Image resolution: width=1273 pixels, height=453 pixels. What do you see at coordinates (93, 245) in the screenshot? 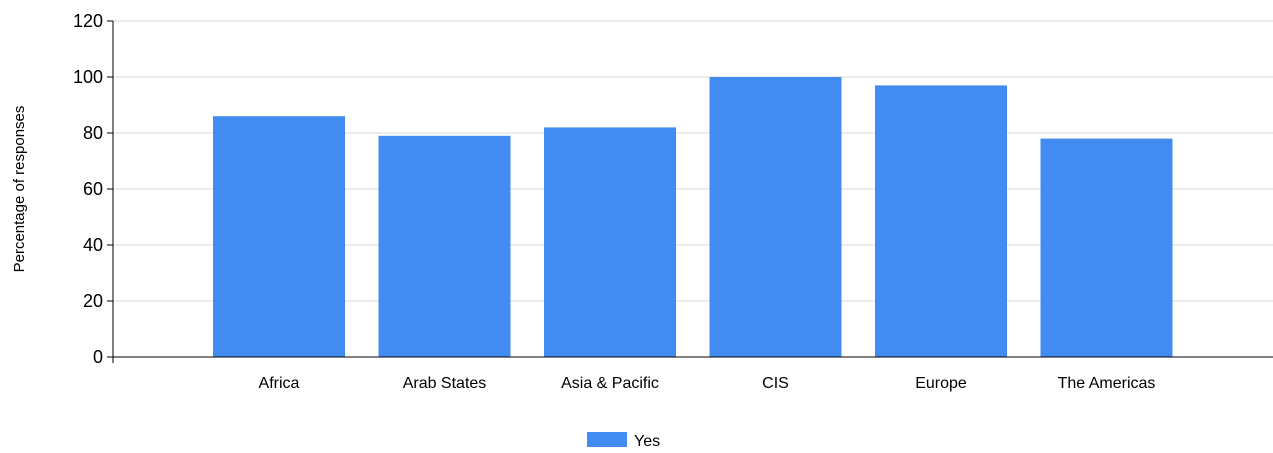
I see `y-tick-label: 40` at bounding box center [93, 245].